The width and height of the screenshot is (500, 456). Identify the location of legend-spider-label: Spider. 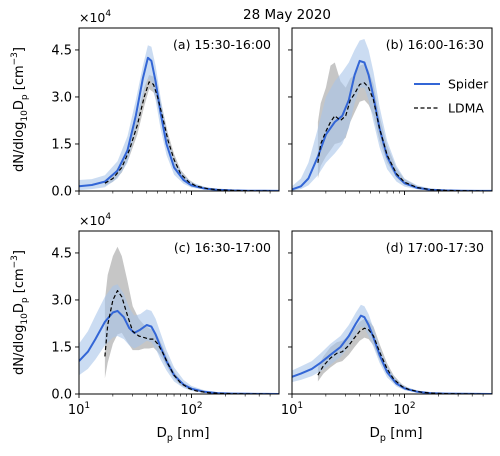
(468, 84).